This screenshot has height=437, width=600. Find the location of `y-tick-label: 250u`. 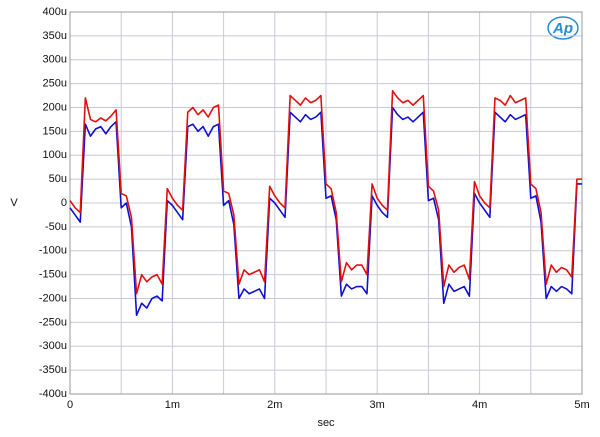

y-tick-label: 250u is located at coordinates (55, 84).